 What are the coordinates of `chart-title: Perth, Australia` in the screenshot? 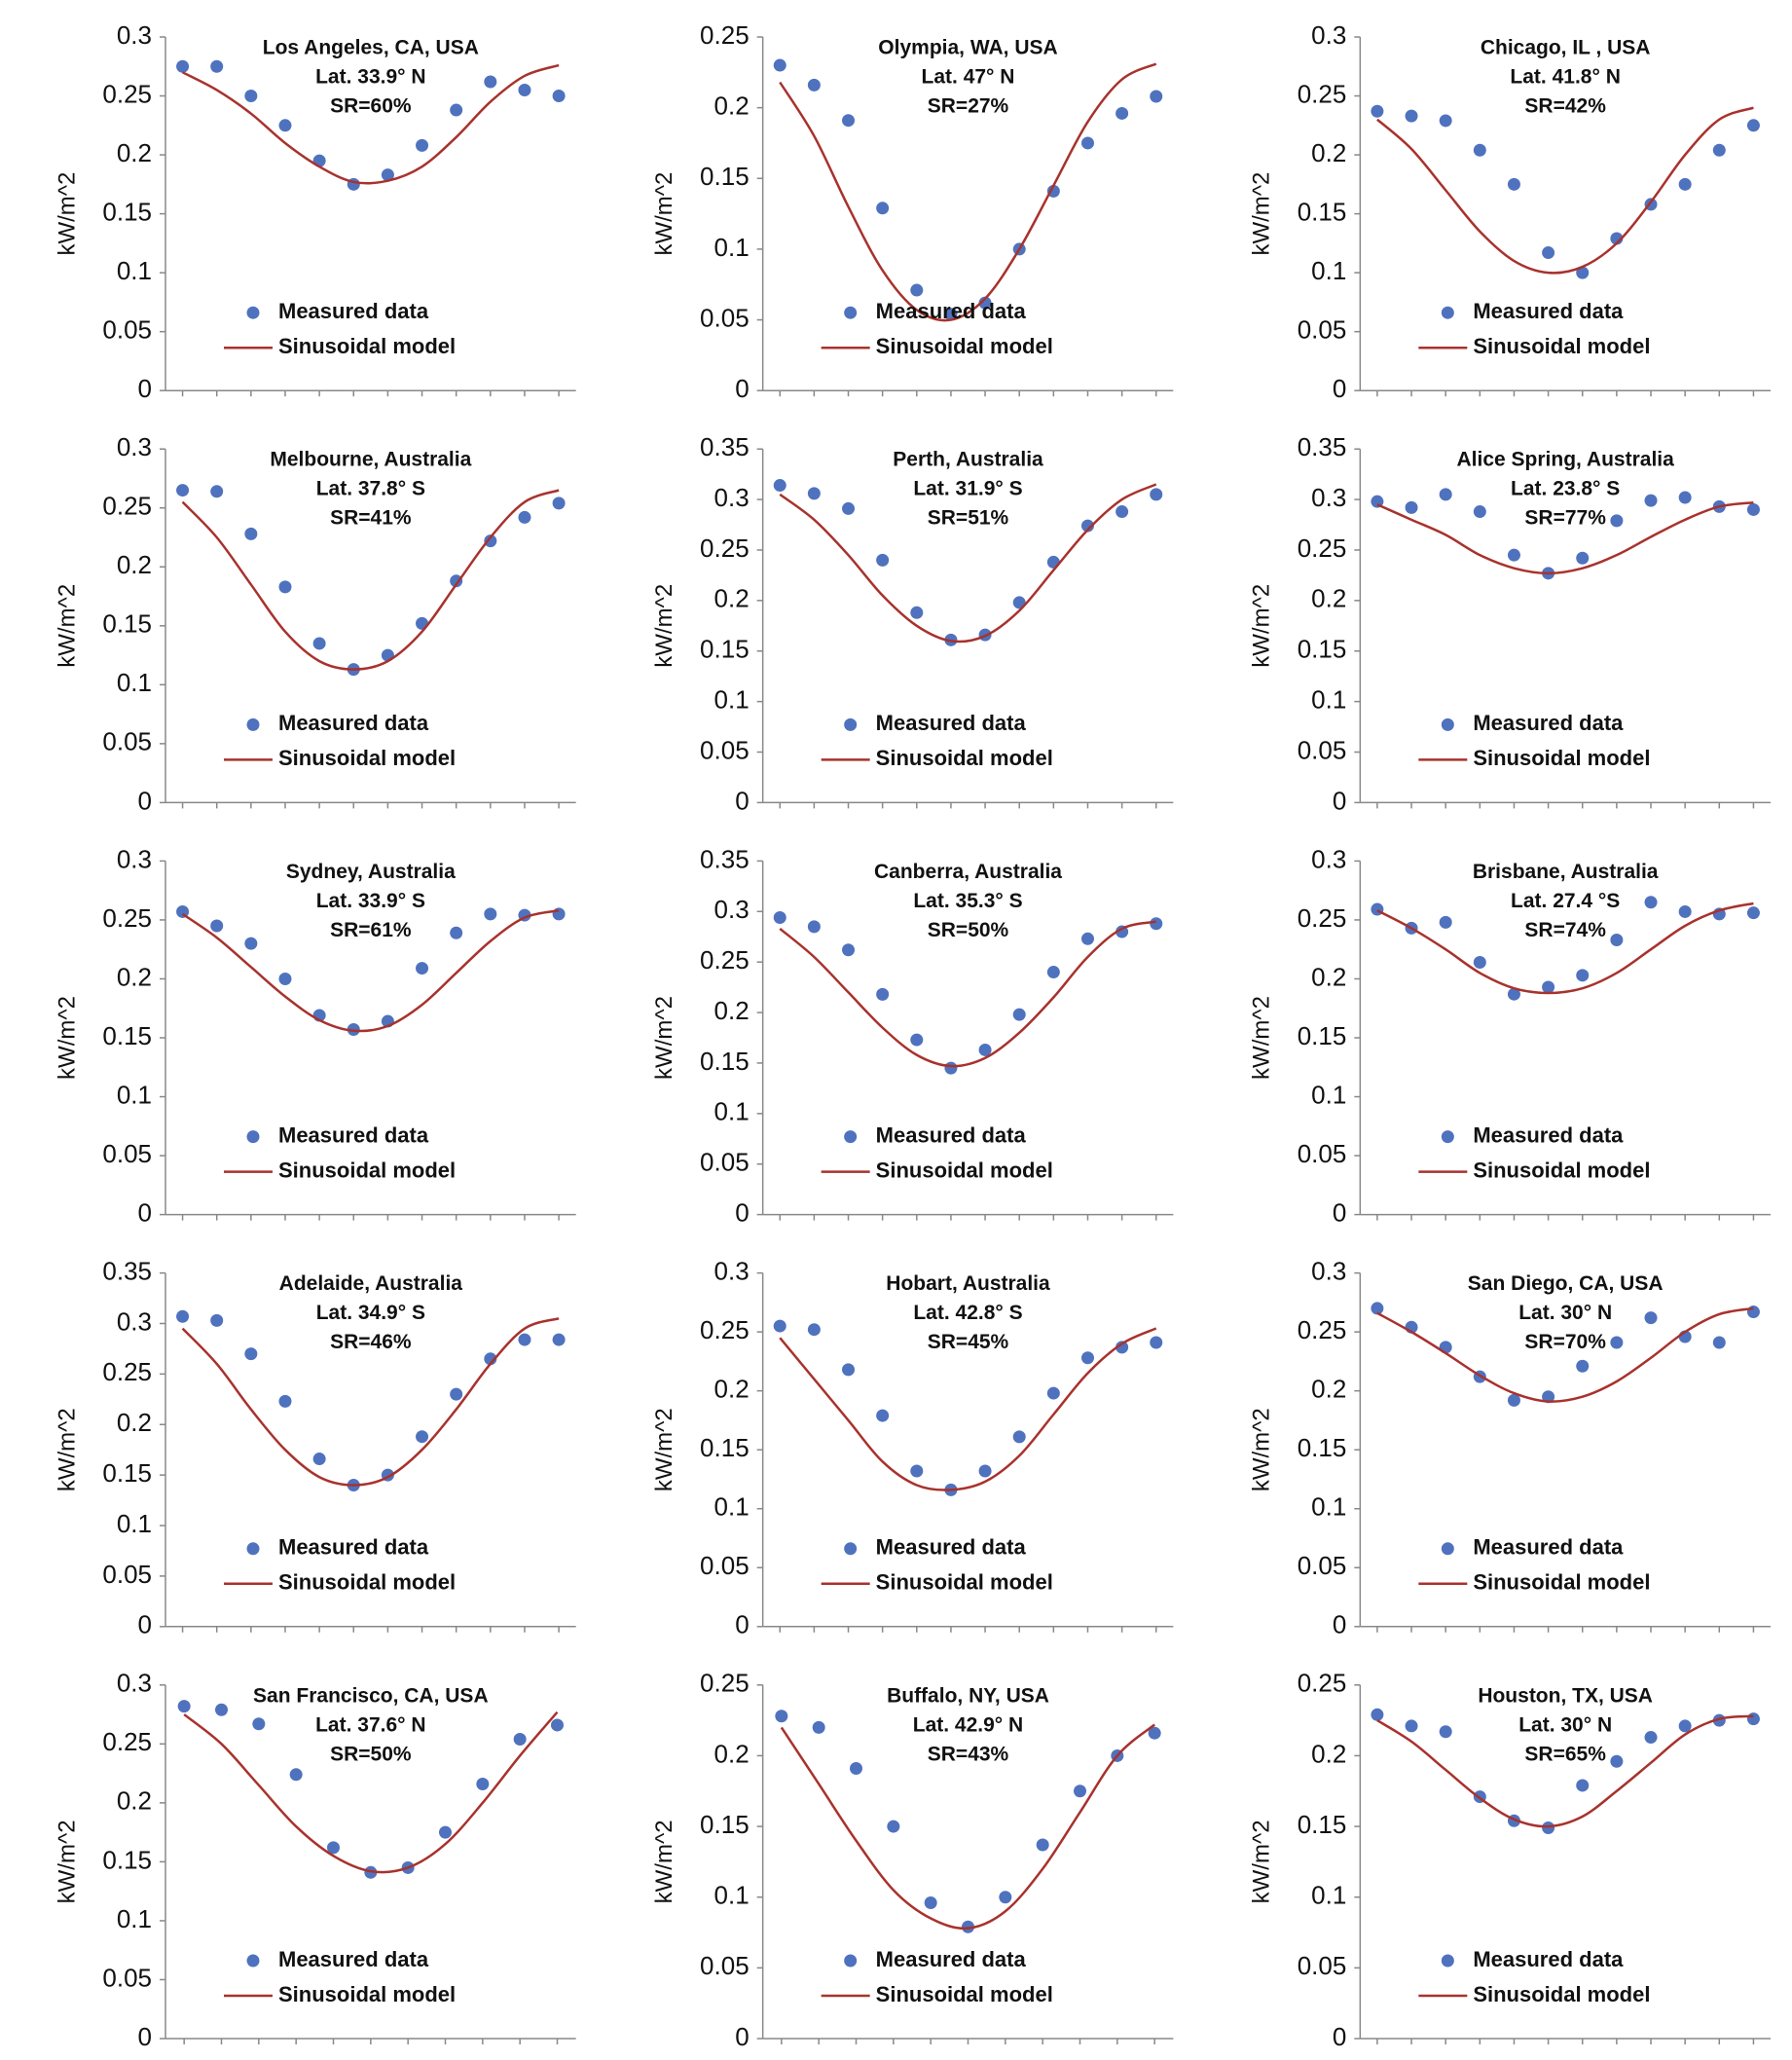 It's located at (968, 460).